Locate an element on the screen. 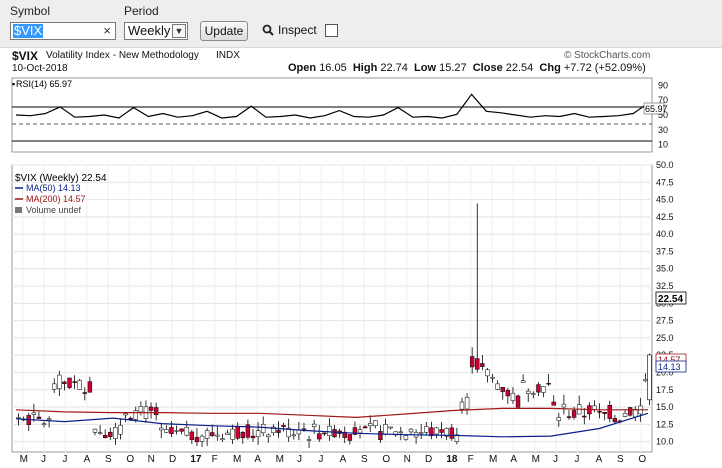 Image resolution: width=722 pixels, height=468 pixels. rsi-panel: 90 70 50 30 10 65.97 RSI(14) 65.97 ▪ is located at coordinates (339, 115).